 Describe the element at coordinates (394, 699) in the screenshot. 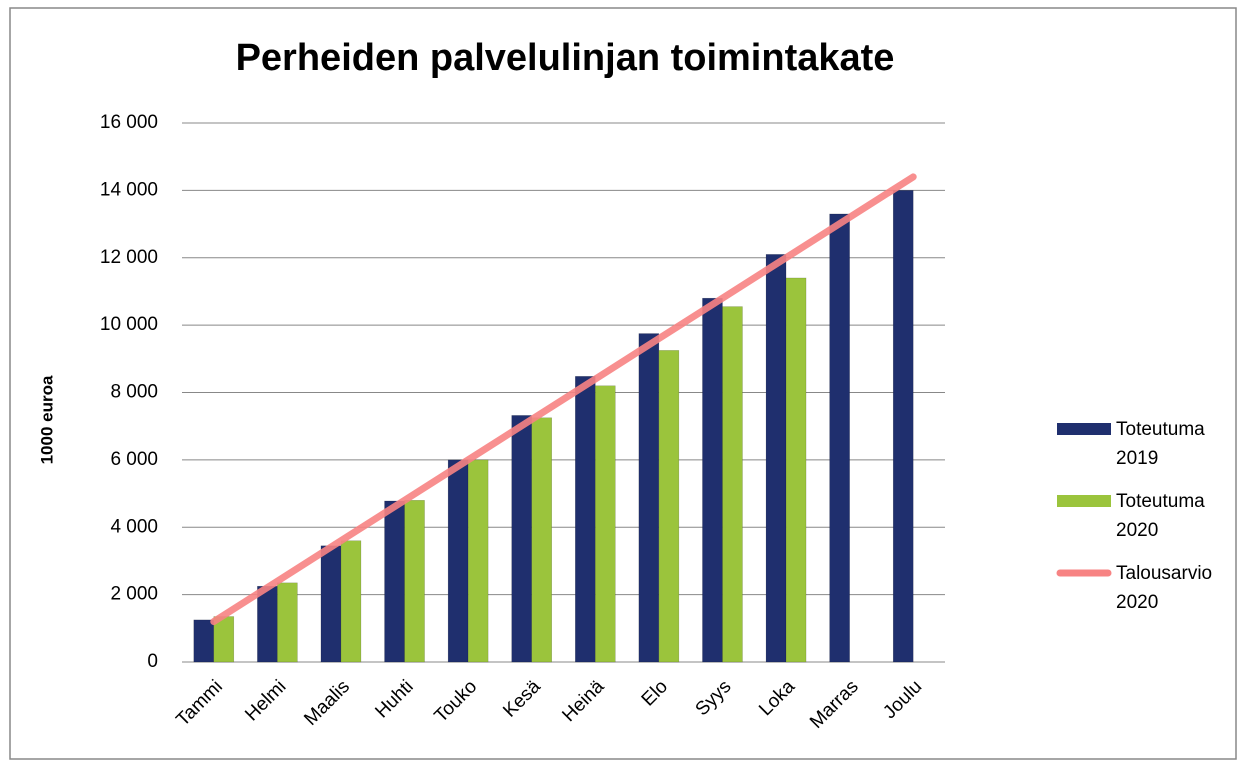

I see `x-tick-label: Huhti` at that location.